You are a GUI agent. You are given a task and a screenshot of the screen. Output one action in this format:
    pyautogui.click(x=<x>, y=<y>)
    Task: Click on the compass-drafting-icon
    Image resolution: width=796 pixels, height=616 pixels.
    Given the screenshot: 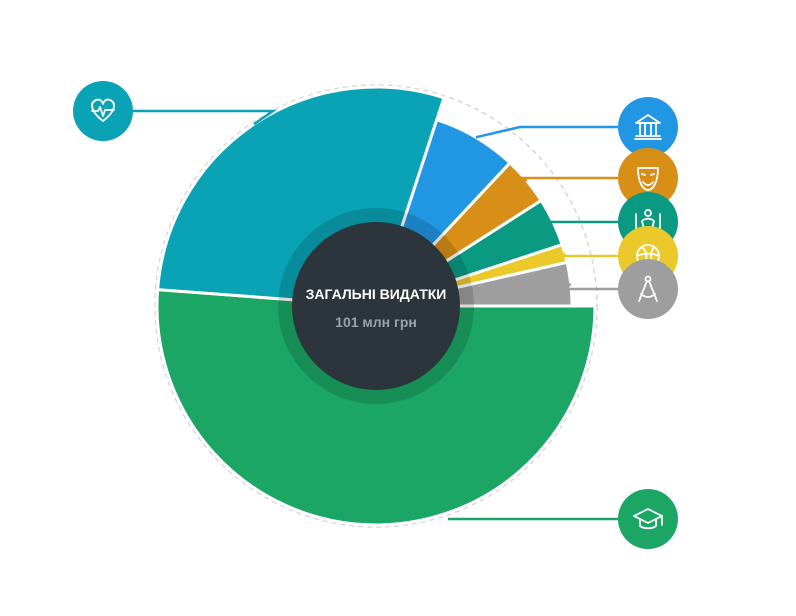 What is the action you would take?
    pyautogui.click(x=648, y=288)
    